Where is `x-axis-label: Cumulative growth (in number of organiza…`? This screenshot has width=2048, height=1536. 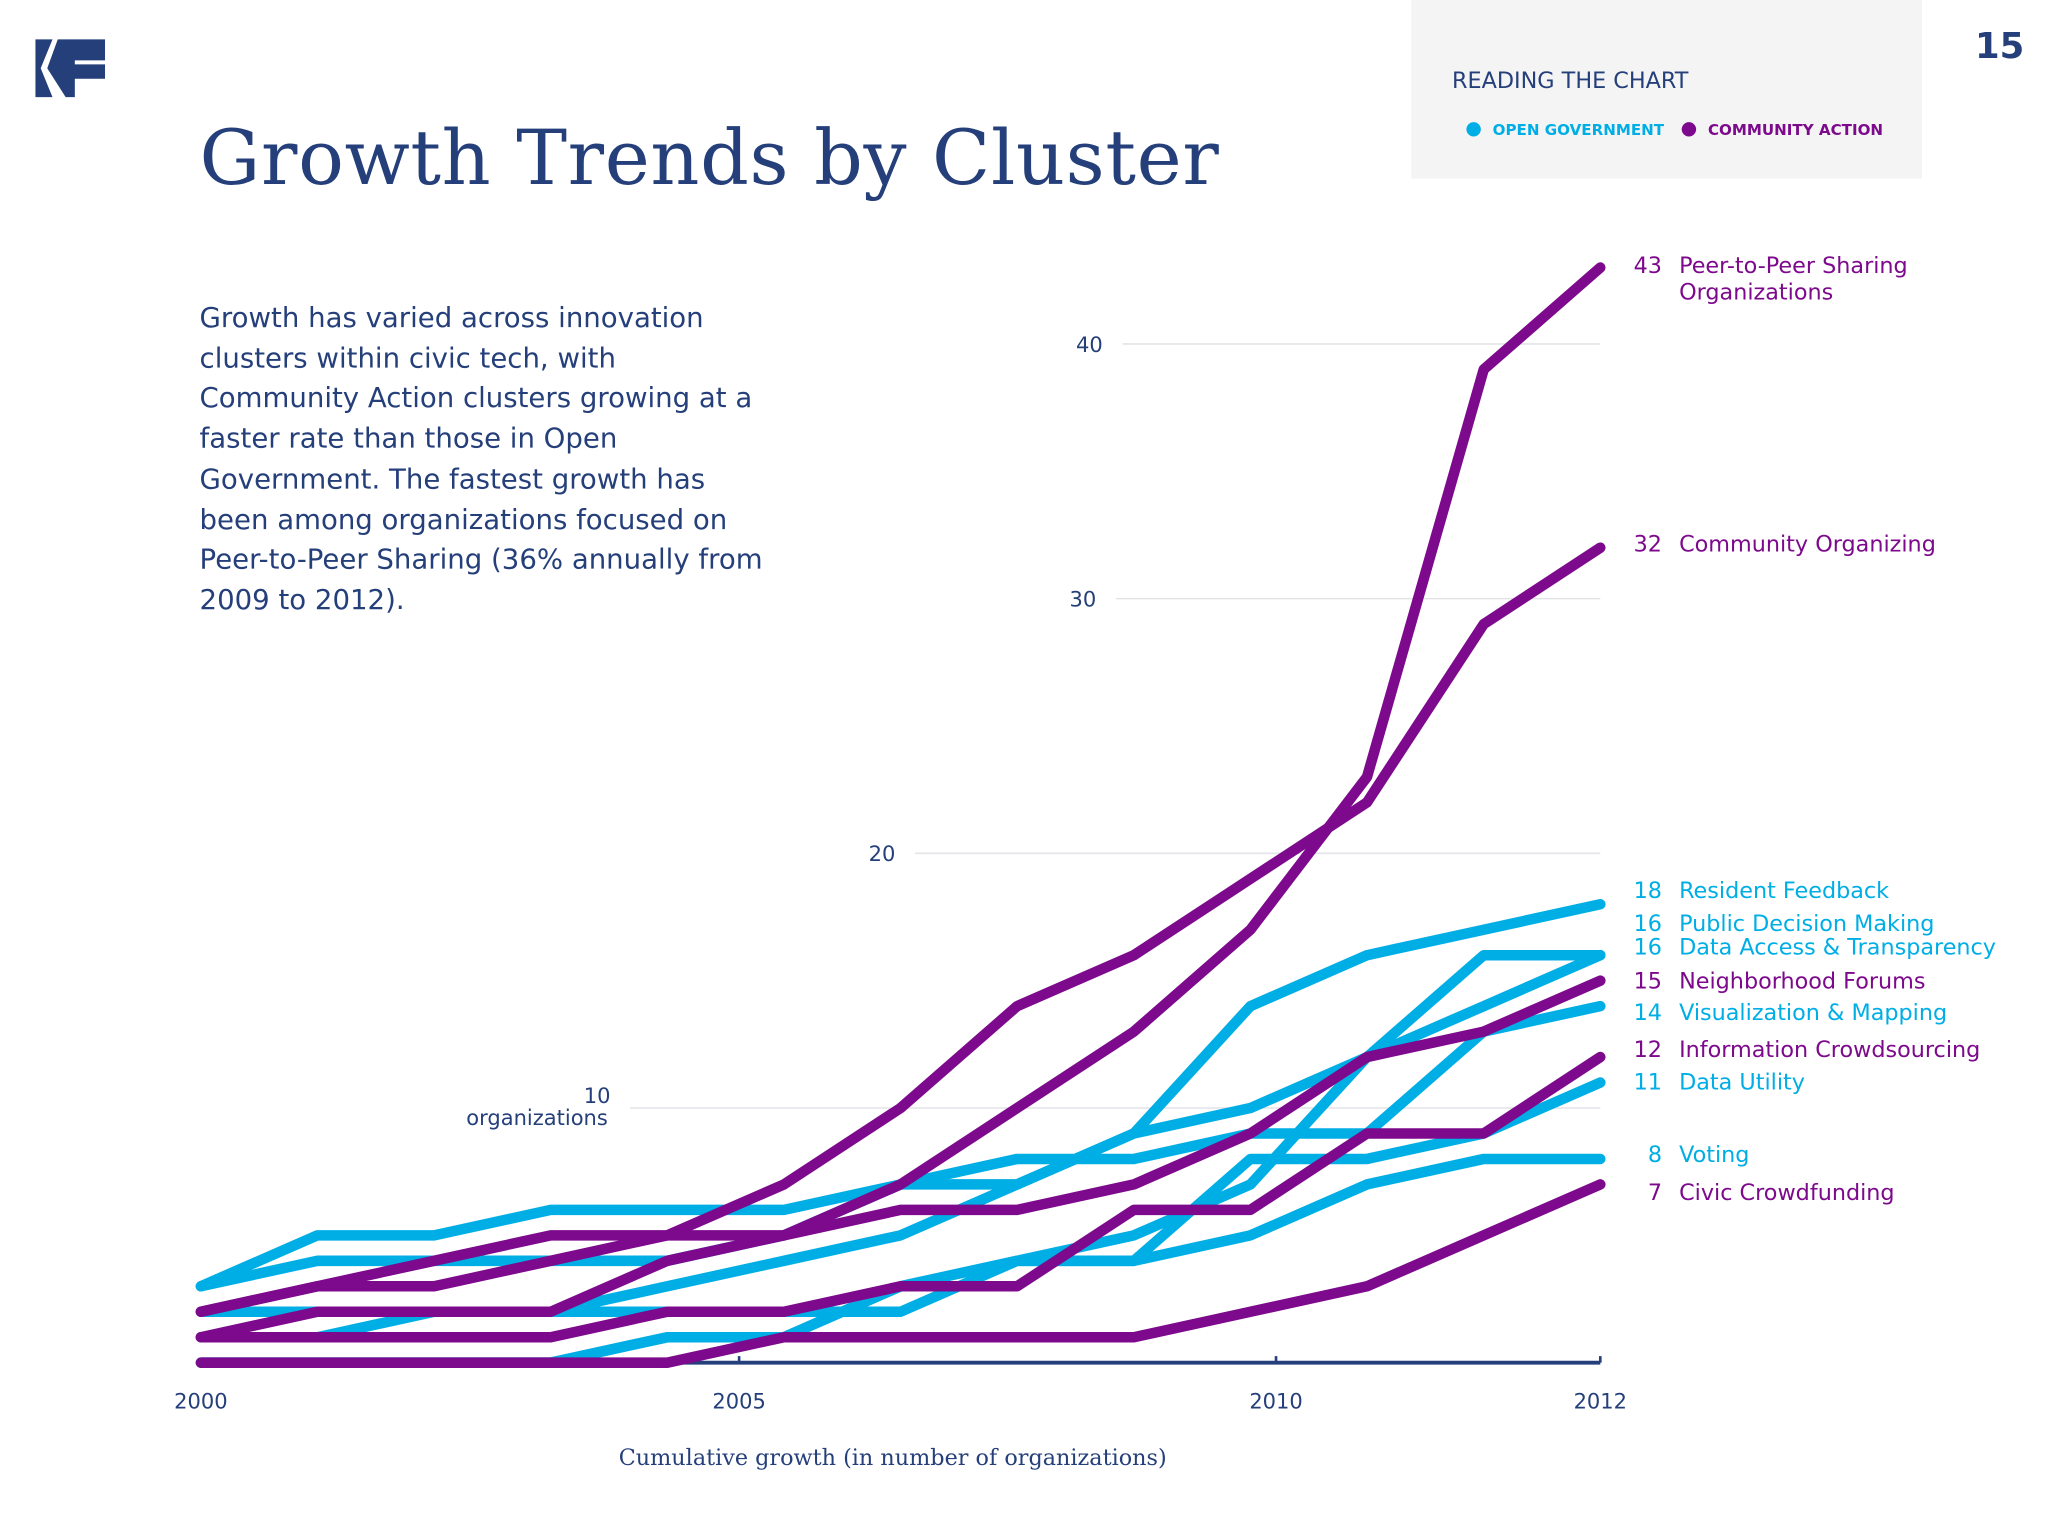 x-axis-label: Cumulative growth (in number of organiza… is located at coordinates (892, 1458).